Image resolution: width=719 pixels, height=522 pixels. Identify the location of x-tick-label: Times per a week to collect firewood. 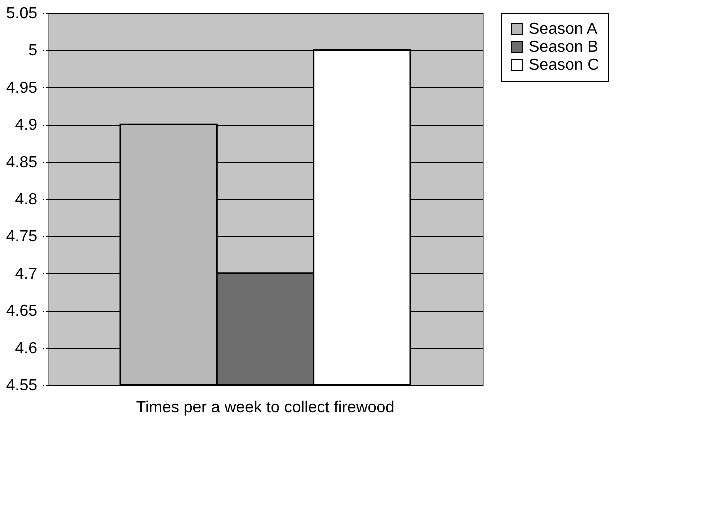
(265, 408).